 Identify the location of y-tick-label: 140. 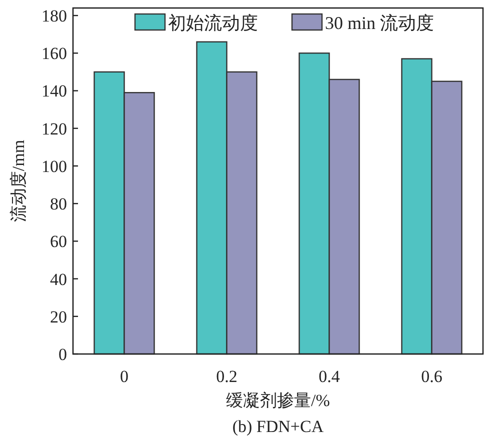
(54, 91).